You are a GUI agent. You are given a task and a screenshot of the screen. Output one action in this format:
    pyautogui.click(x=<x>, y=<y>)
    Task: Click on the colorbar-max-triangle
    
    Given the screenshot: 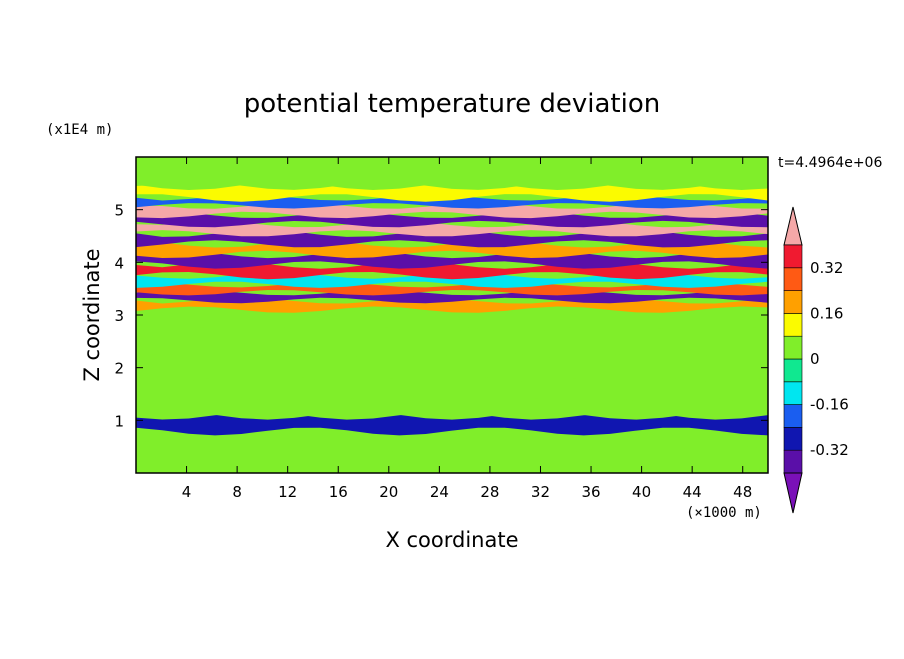 What is the action you would take?
    pyautogui.click(x=793, y=226)
    